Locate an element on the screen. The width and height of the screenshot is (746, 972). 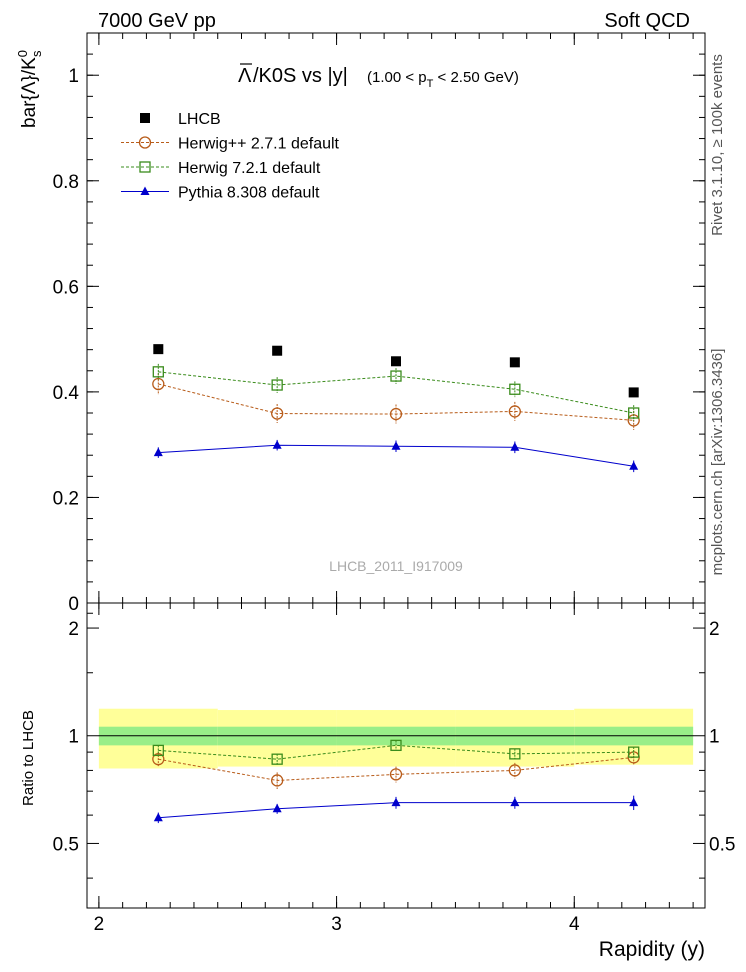
legend-item: Pythia 8.308 default is located at coordinates (220, 193).